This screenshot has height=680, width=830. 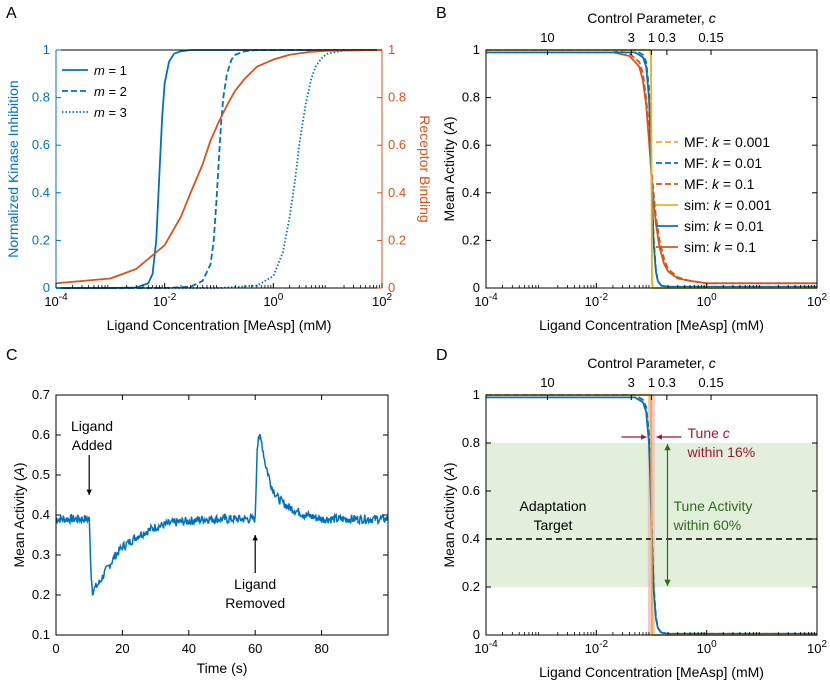 I want to click on annotation-tune-c-var: c, so click(x=726, y=433).